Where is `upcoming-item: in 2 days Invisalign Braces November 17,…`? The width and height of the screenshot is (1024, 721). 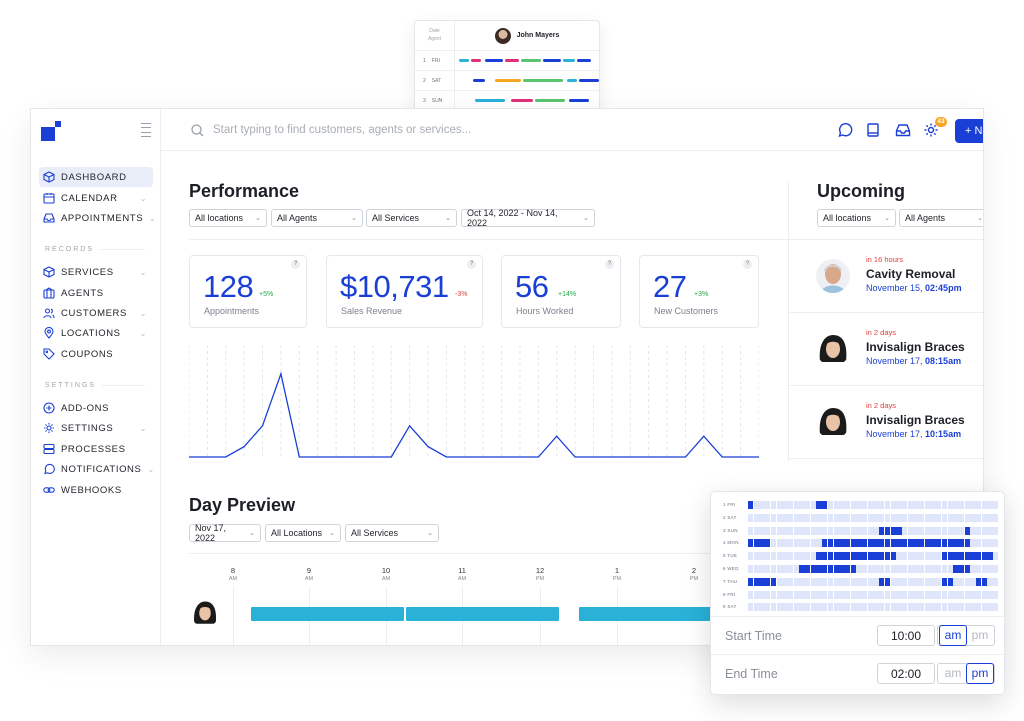 upcoming-item: in 2 days Invisalign Braces November 17,… is located at coordinates (885, 349).